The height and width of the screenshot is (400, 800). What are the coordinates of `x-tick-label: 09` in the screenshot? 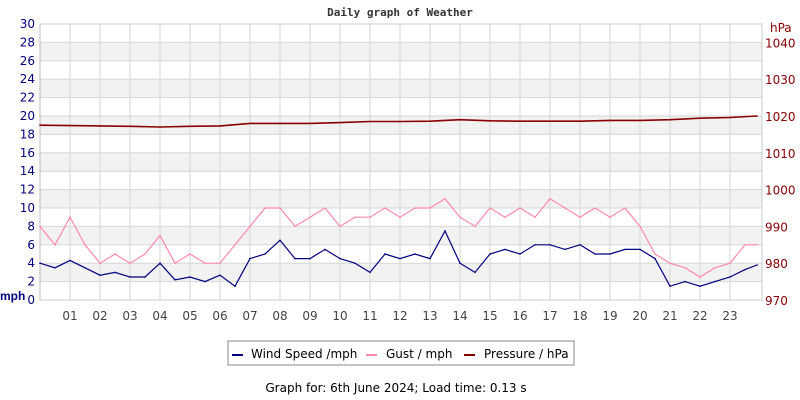 It's located at (309, 316).